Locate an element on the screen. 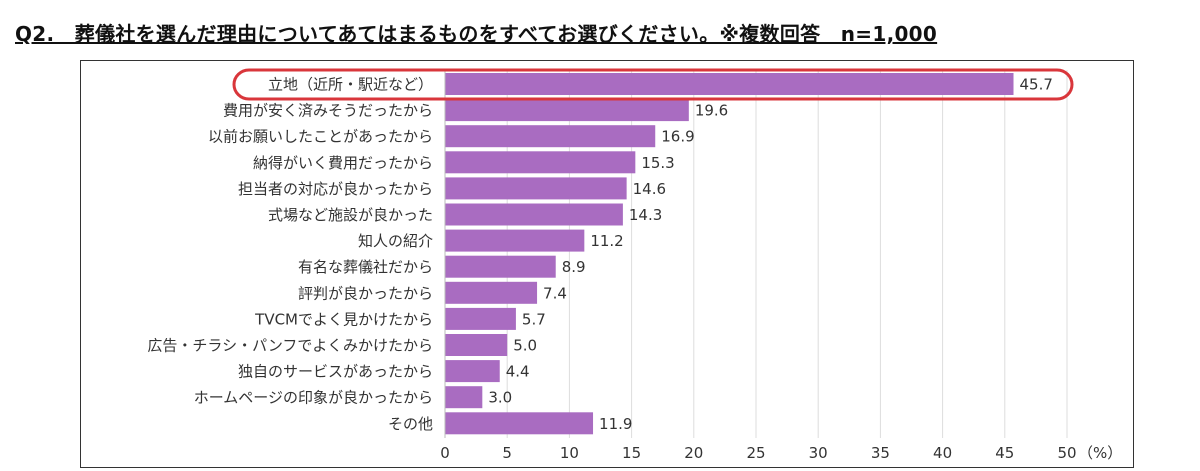 This screenshot has height=471, width=1200. data-label: 7.4 is located at coordinates (555, 293).